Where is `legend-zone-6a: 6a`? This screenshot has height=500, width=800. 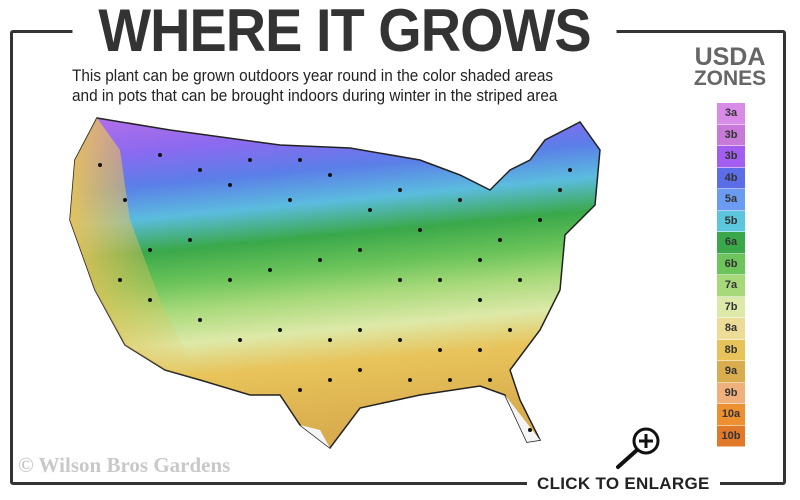 legend-zone-6a: 6a is located at coordinates (731, 243).